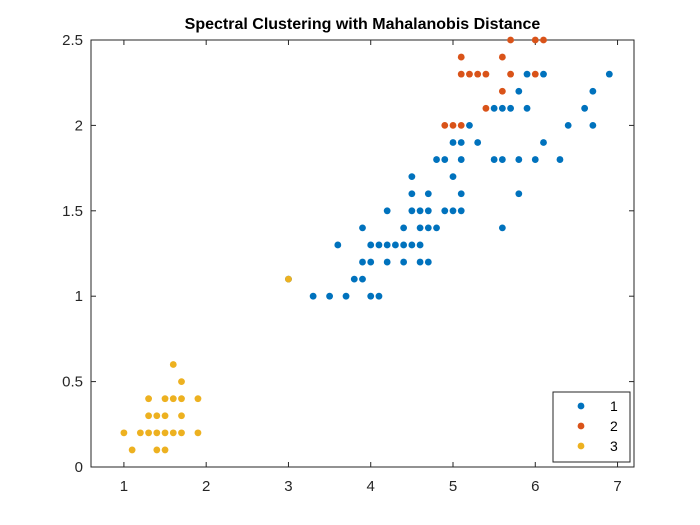  What do you see at coordinates (79, 467) in the screenshot?
I see `y-tick-label: 0` at bounding box center [79, 467].